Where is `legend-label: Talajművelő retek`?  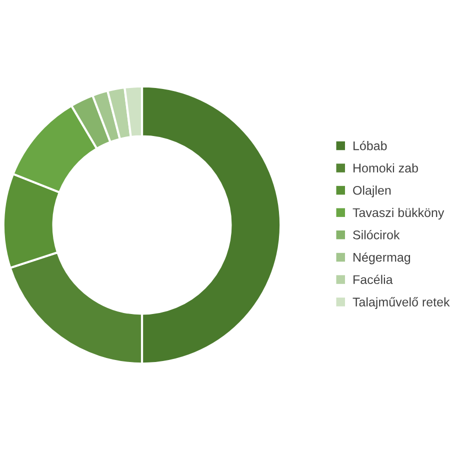
legend-label: Talajművelő retek is located at coordinates (401, 303).